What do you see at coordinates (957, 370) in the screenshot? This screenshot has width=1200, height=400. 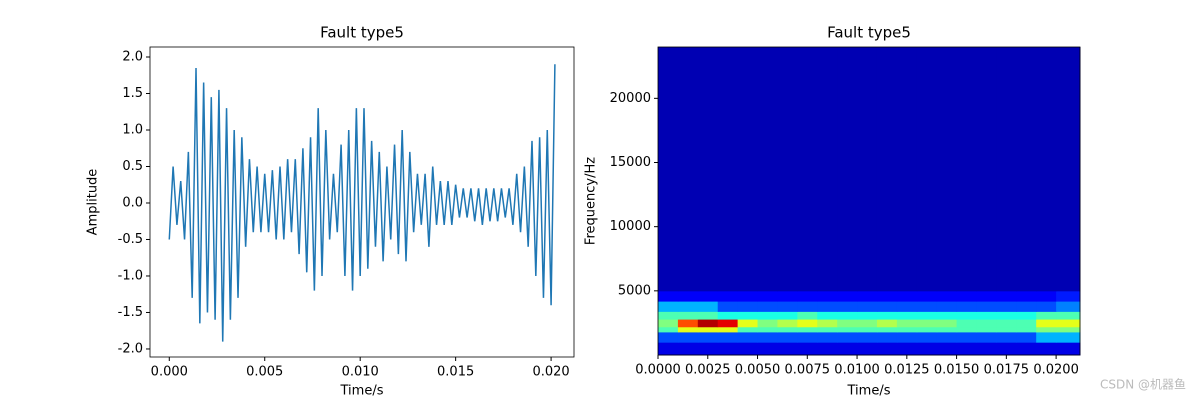 I see `x-tick-label: 0.0150` at bounding box center [957, 370].